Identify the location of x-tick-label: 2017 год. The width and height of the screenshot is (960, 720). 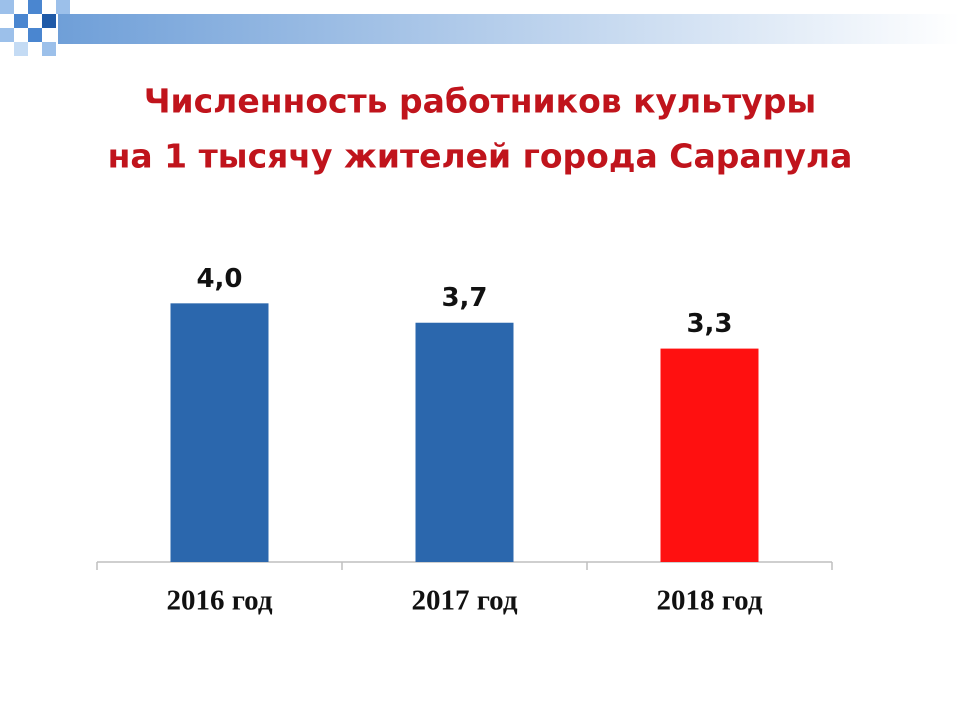
(464, 601).